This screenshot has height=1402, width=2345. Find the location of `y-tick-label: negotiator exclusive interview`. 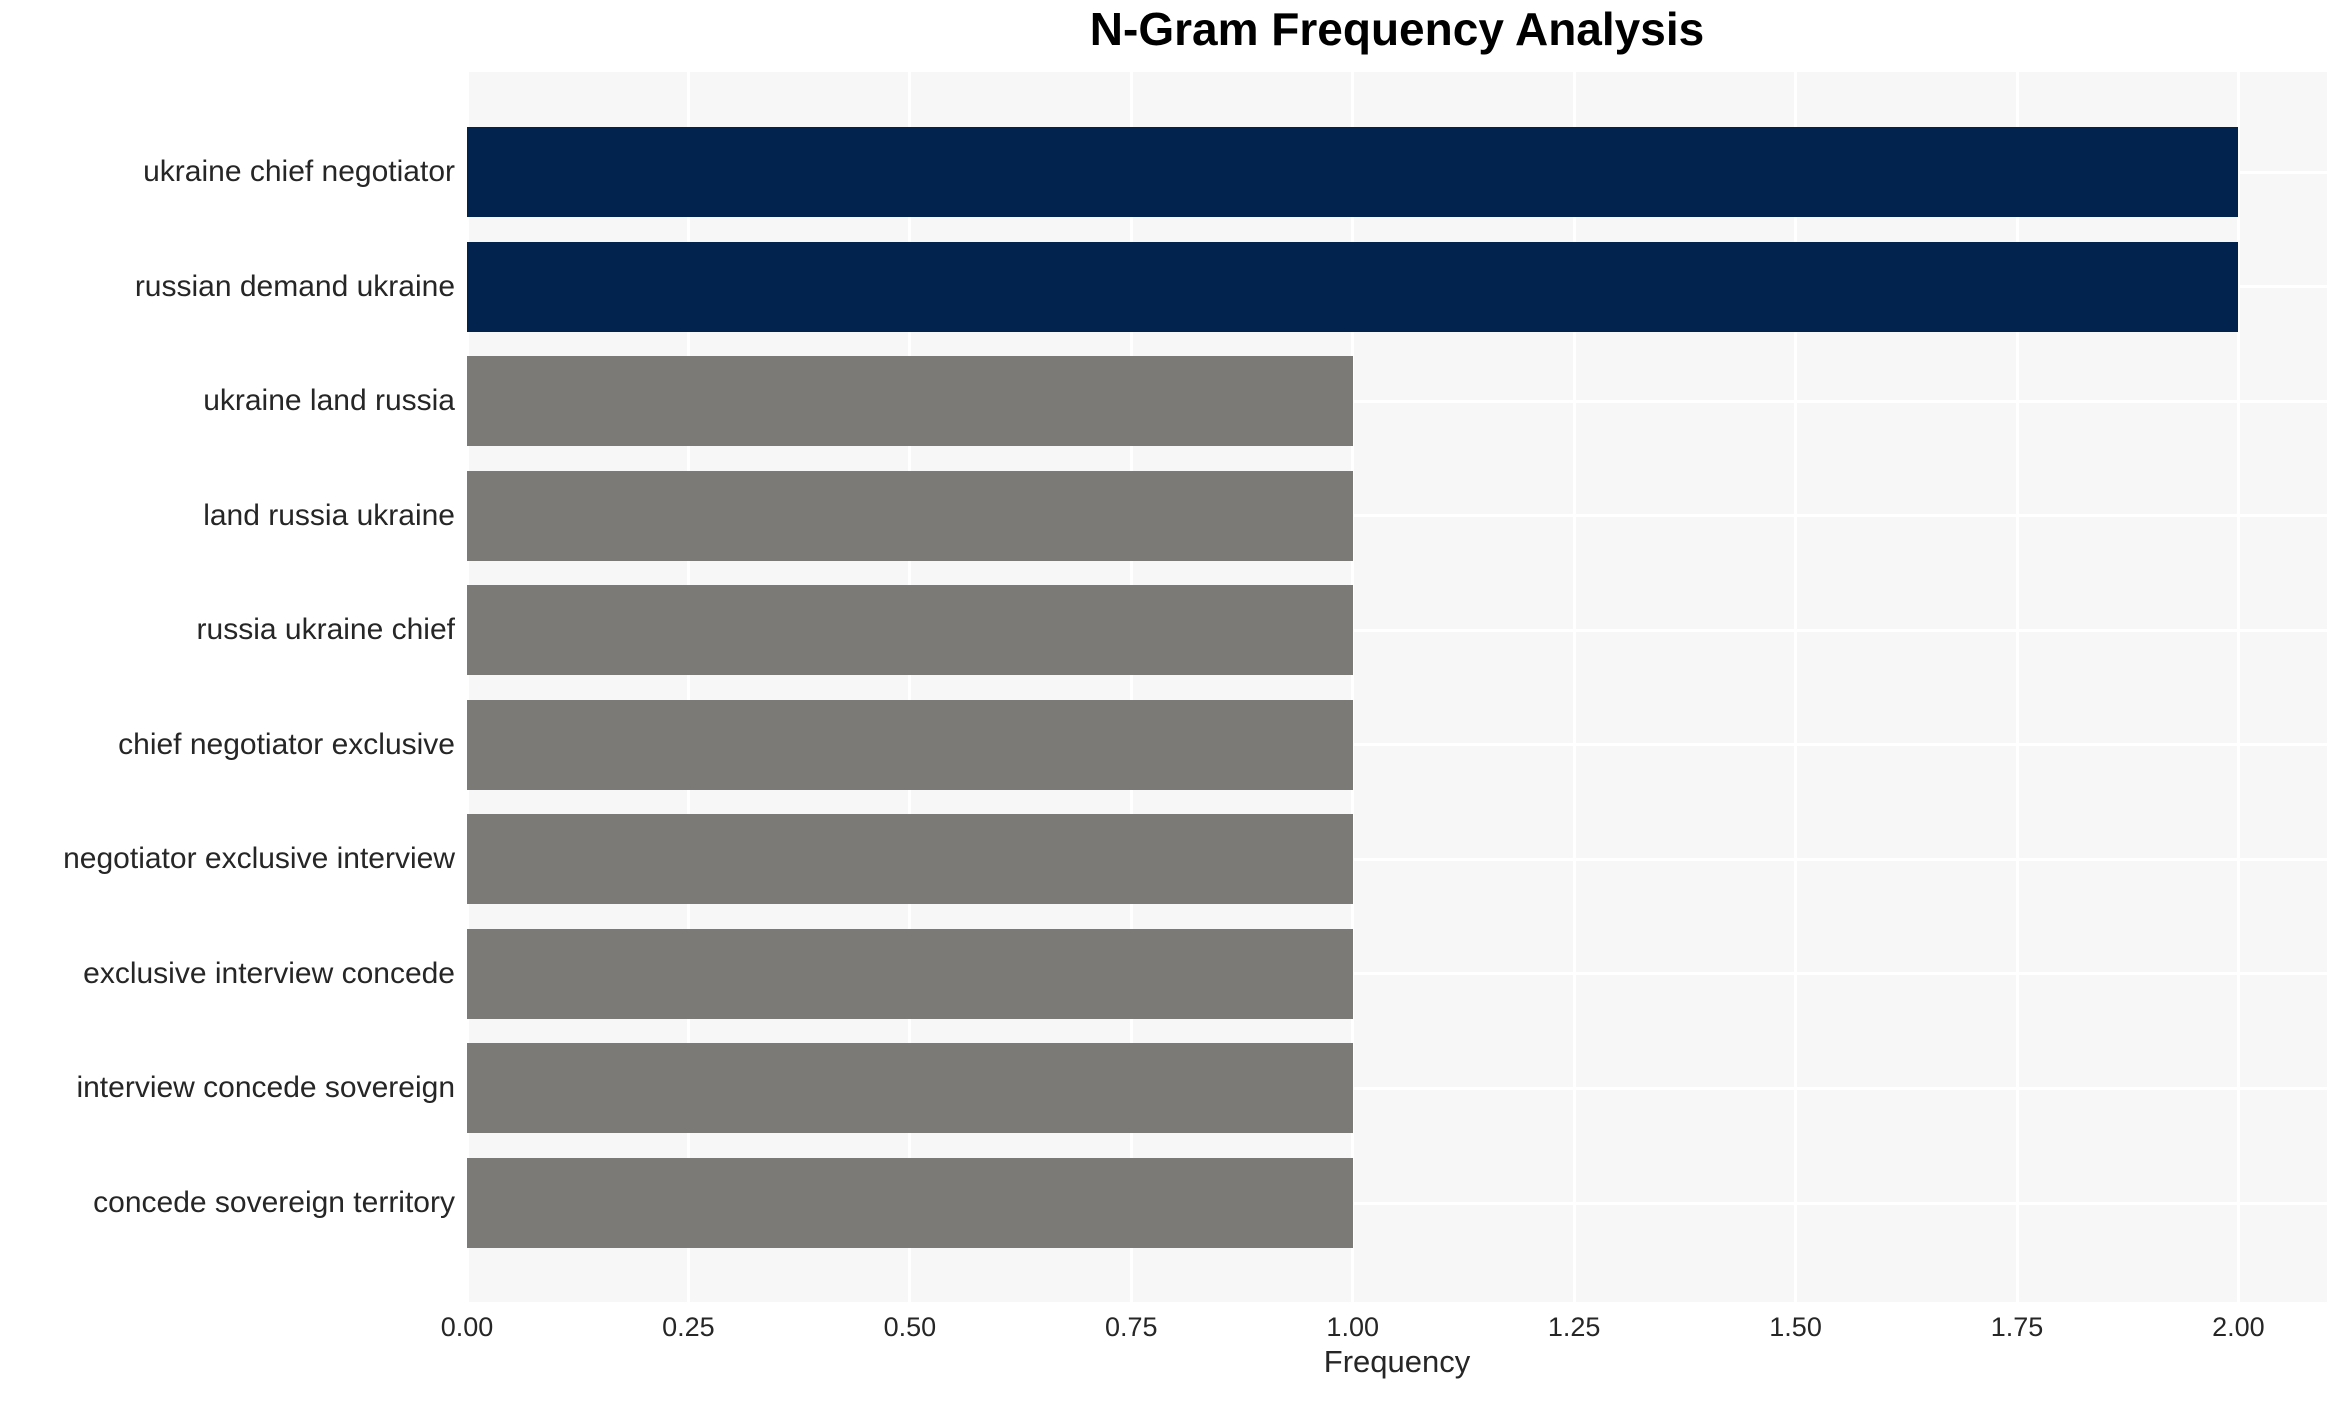

y-tick-label: negotiator exclusive interview is located at coordinates (259, 859).